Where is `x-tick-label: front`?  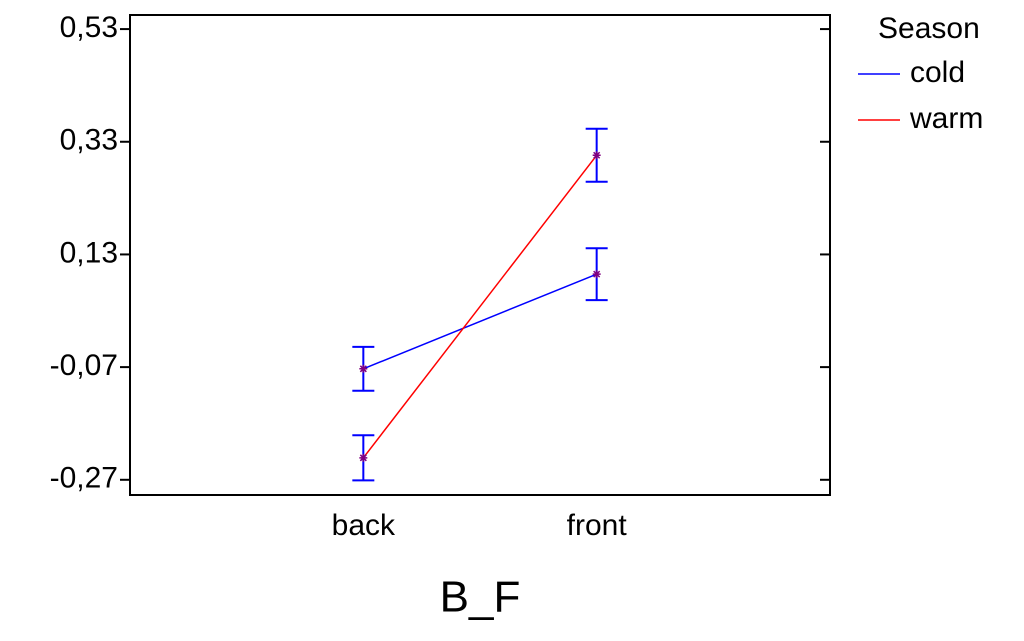
x-tick-label: front is located at coordinates (597, 525).